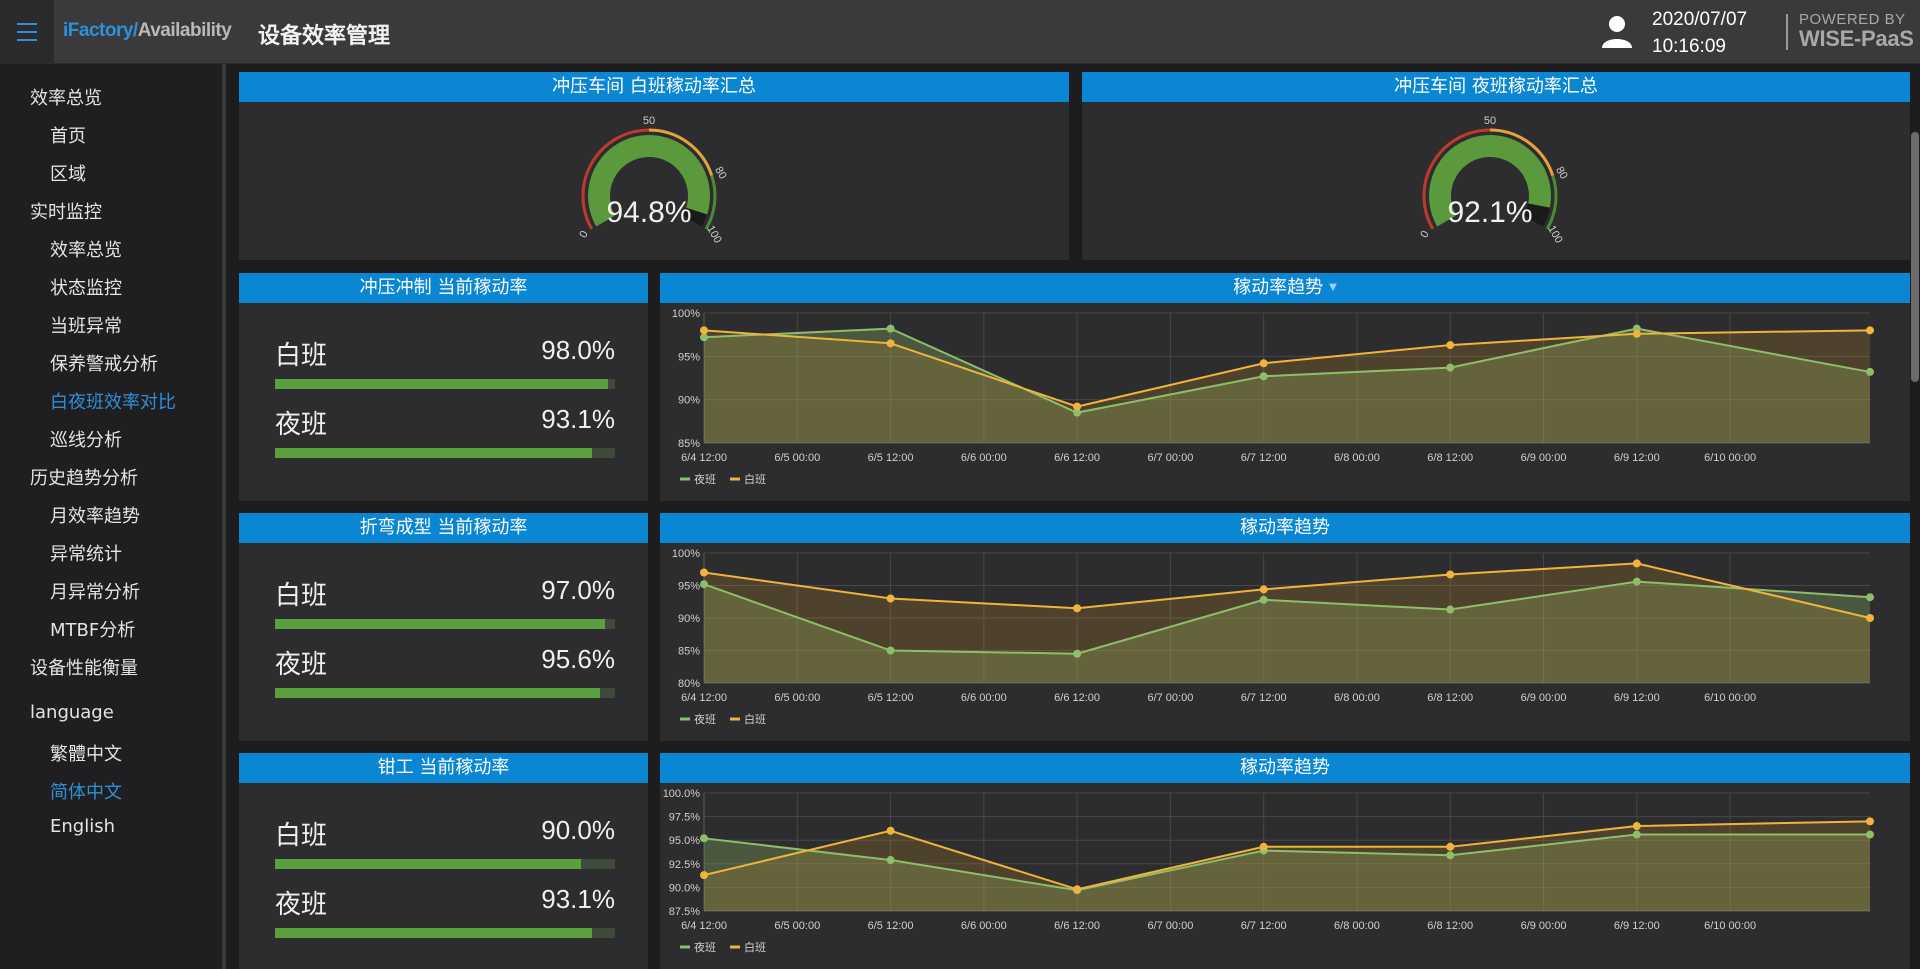  What do you see at coordinates (689, 652) in the screenshot?
I see `y-tick-label: 85%` at bounding box center [689, 652].